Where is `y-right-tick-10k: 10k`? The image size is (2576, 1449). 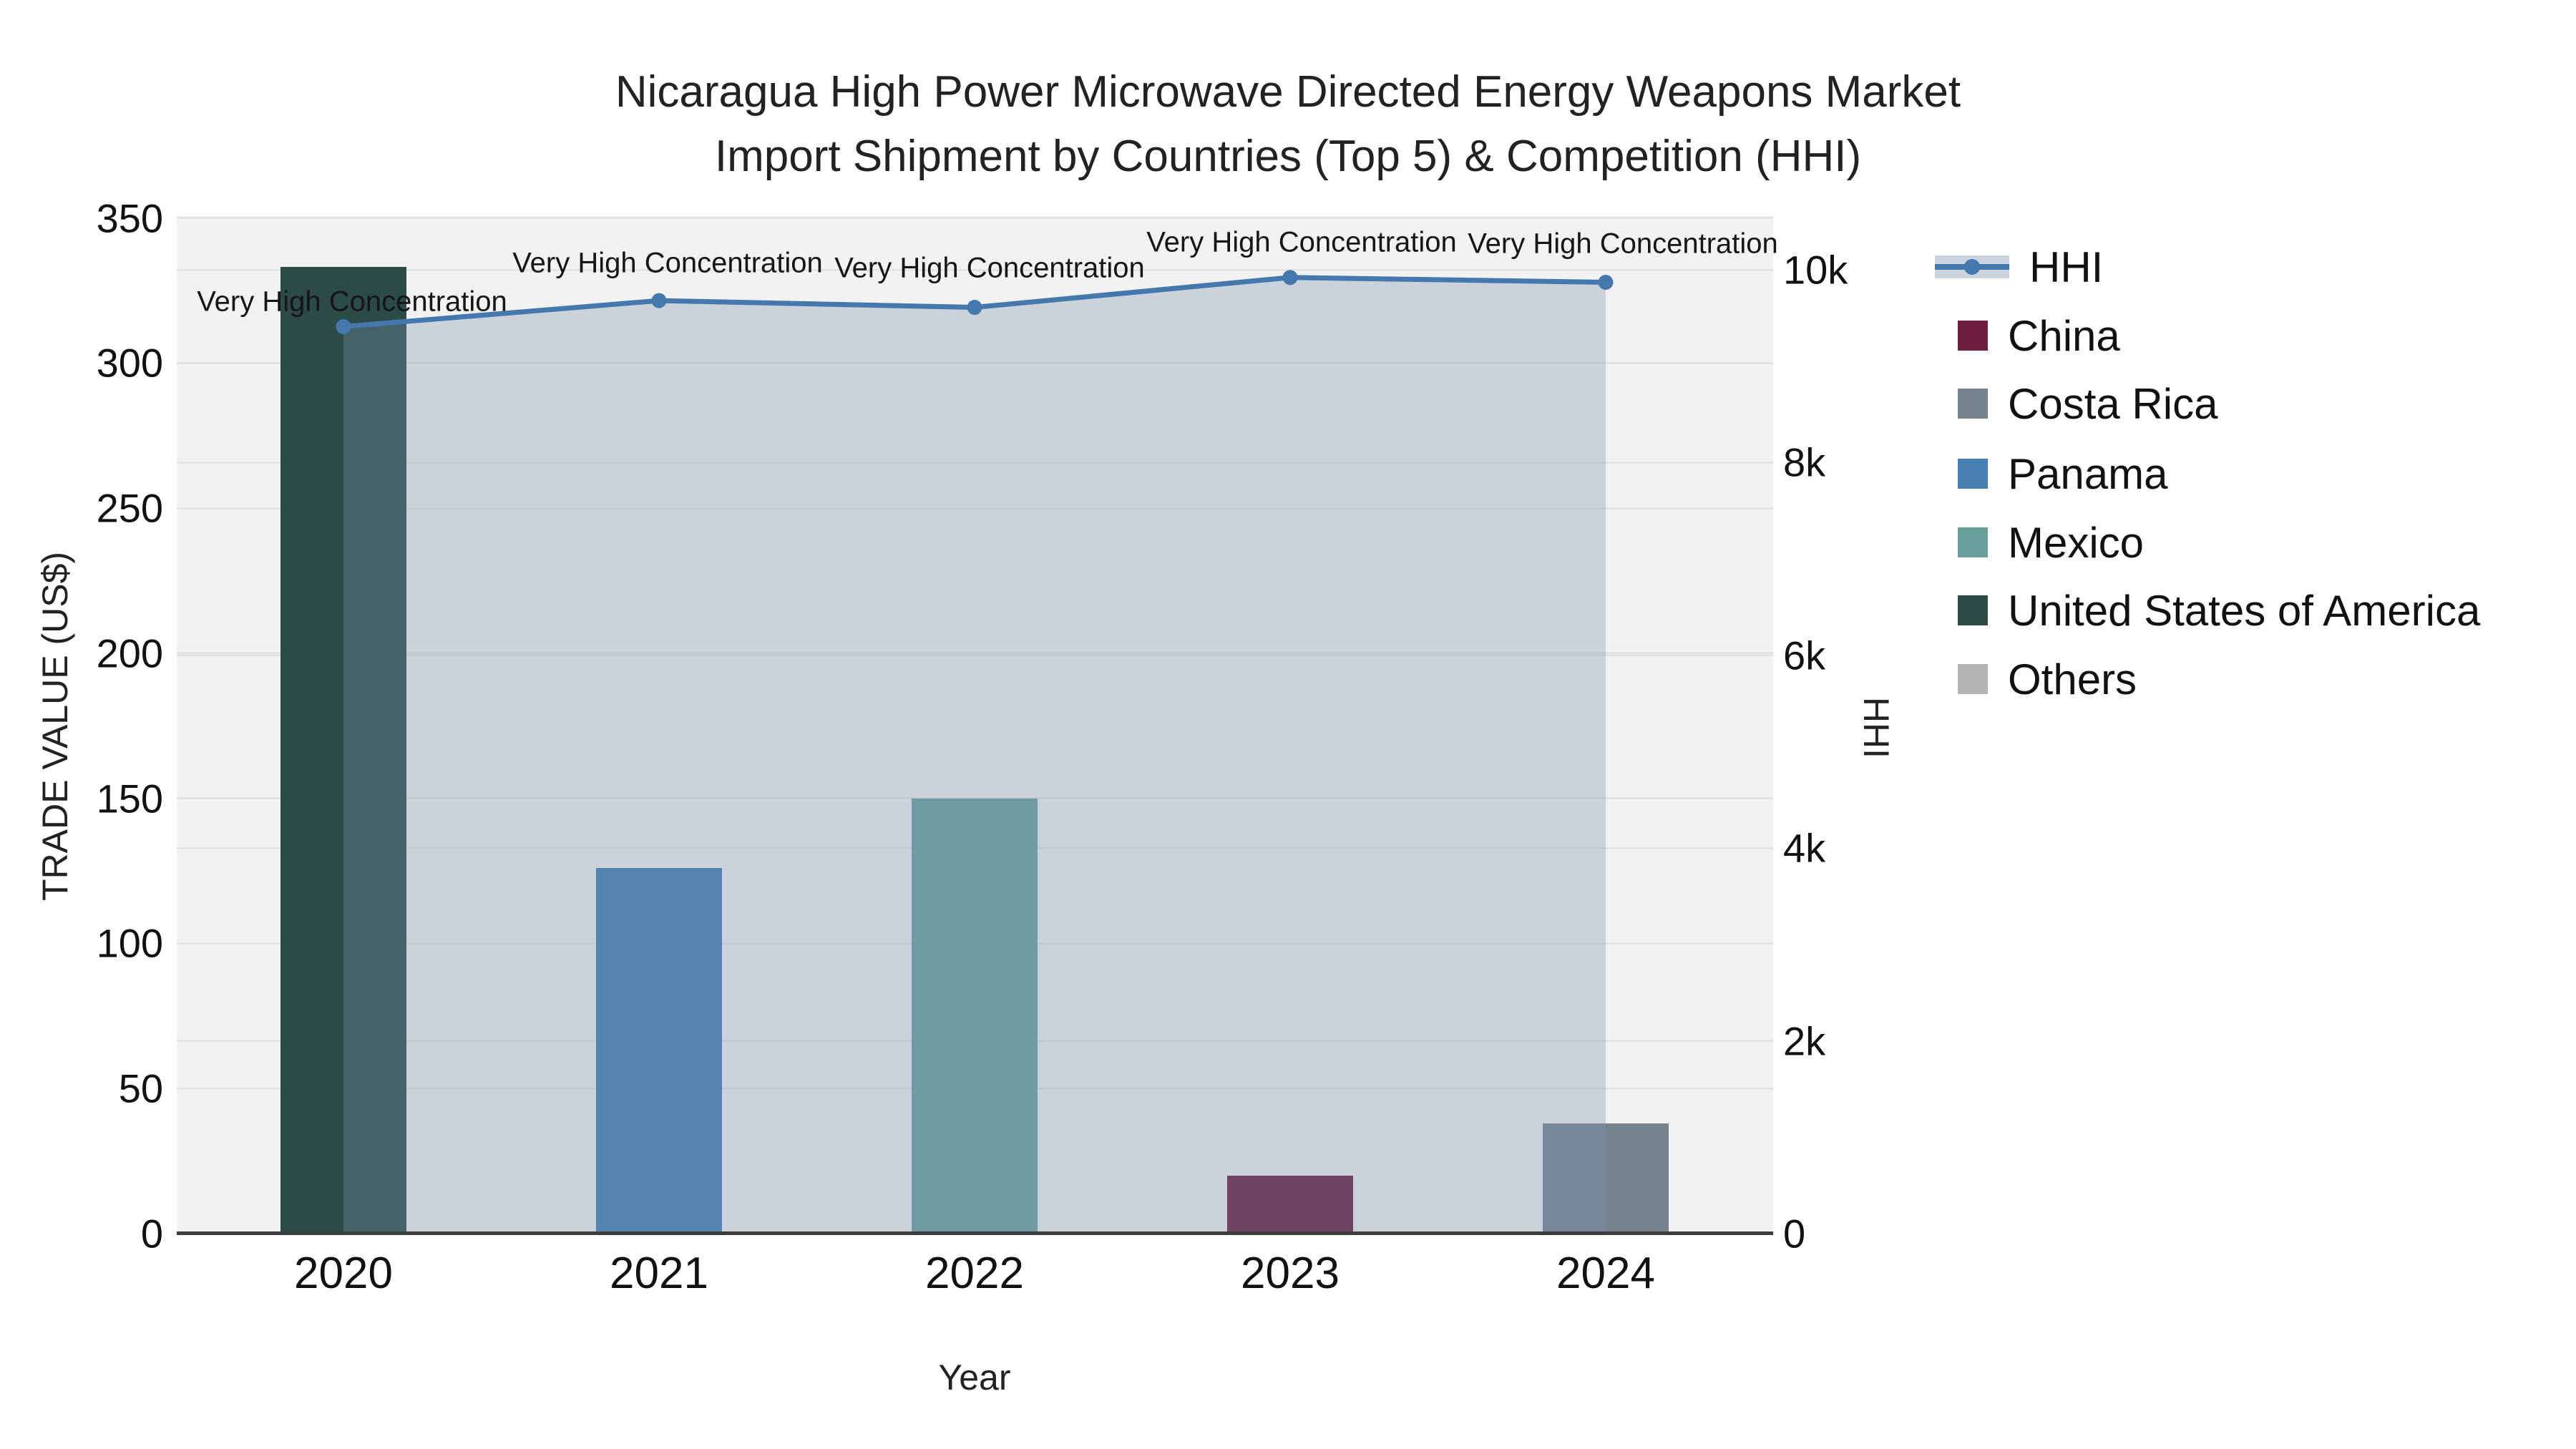 y-right-tick-10k: 10k is located at coordinates (1815, 270).